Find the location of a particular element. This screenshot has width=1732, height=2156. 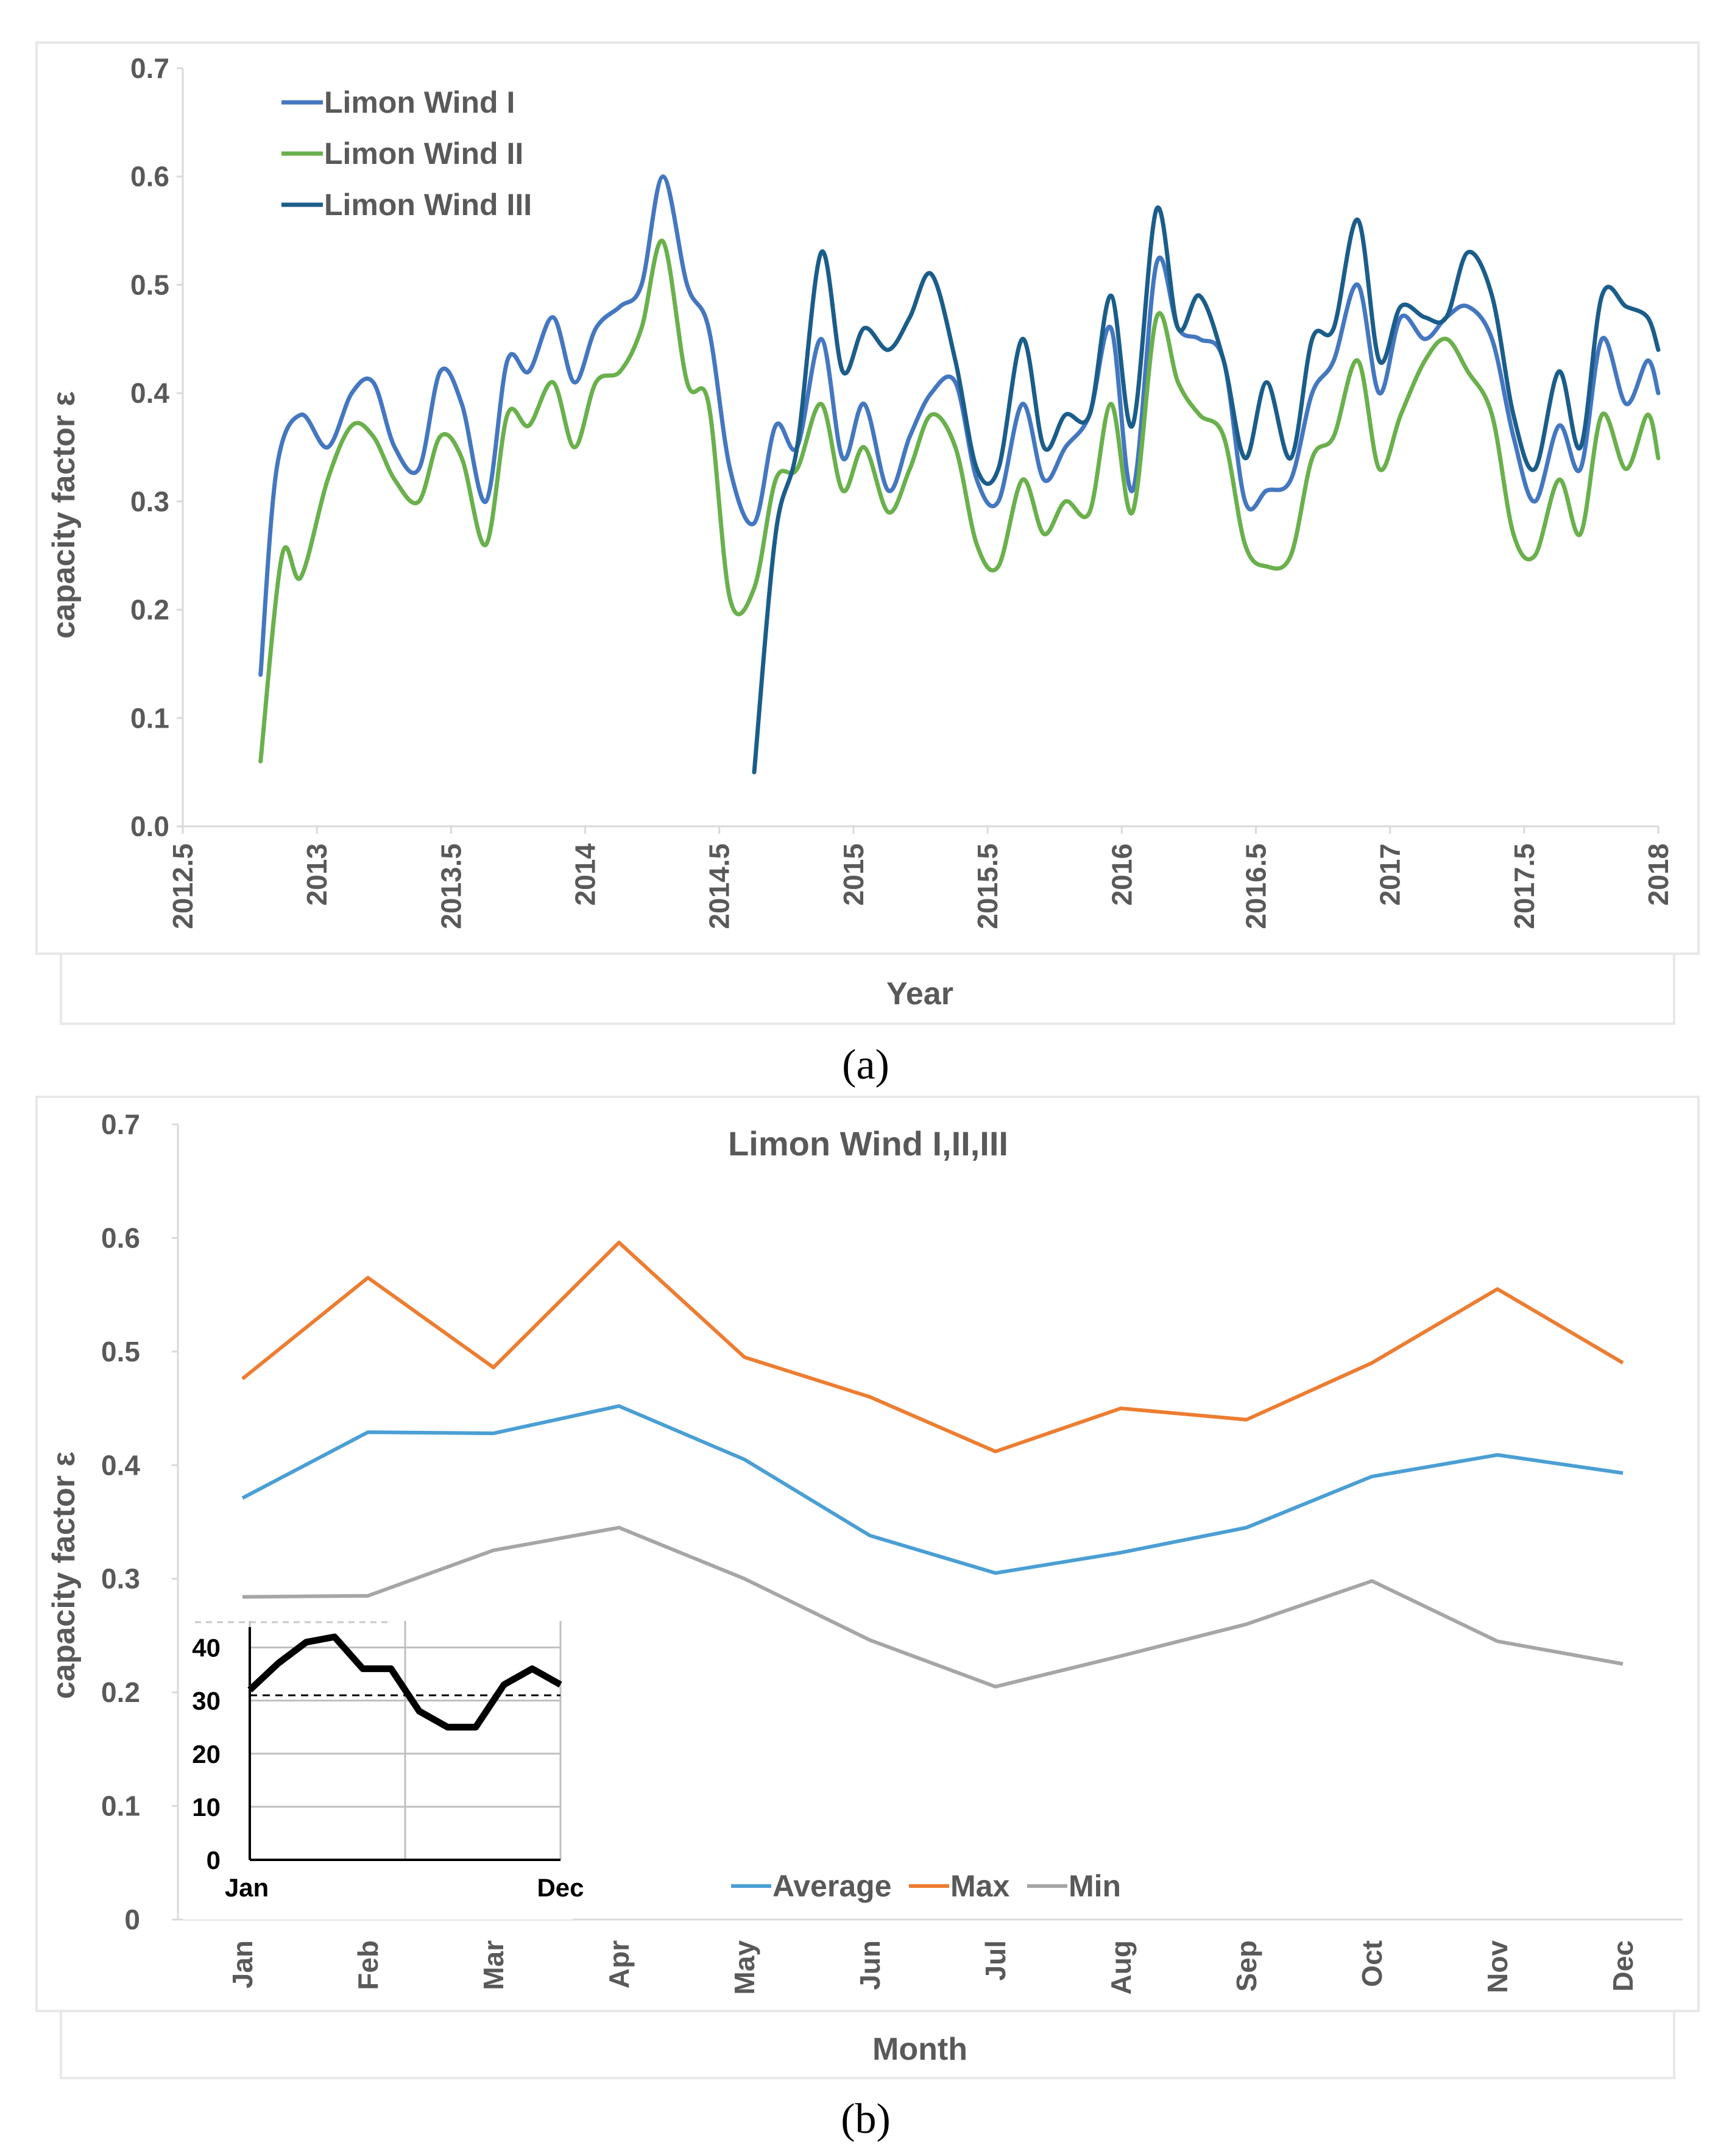

panel-a-ytick-label: 0.7 is located at coordinates (149, 68).